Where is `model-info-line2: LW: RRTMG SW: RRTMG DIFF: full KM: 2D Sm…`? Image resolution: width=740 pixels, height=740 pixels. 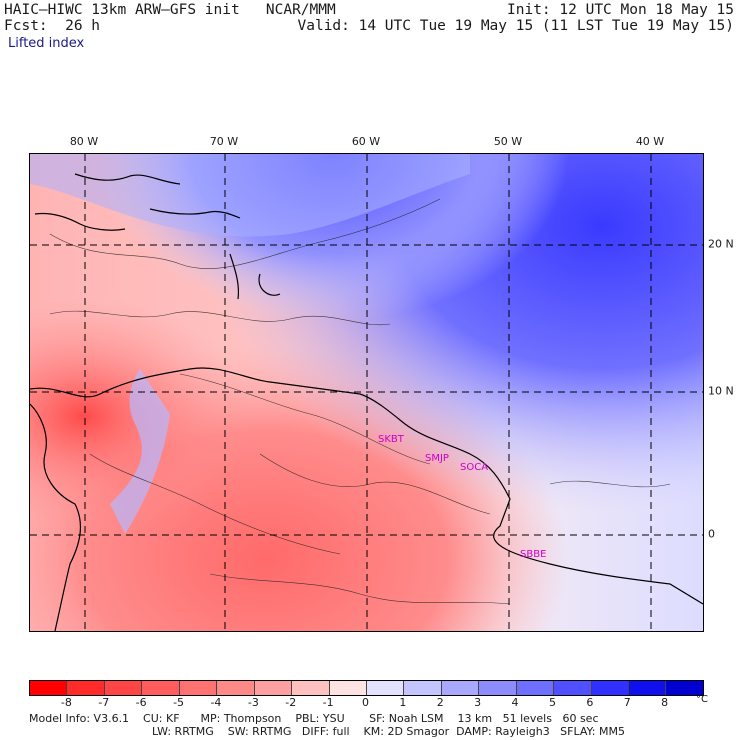
model-info-line2: LW: RRTMG SW: RRTMG DIFF: full KM: 2D Sm… is located at coordinates (388, 731).